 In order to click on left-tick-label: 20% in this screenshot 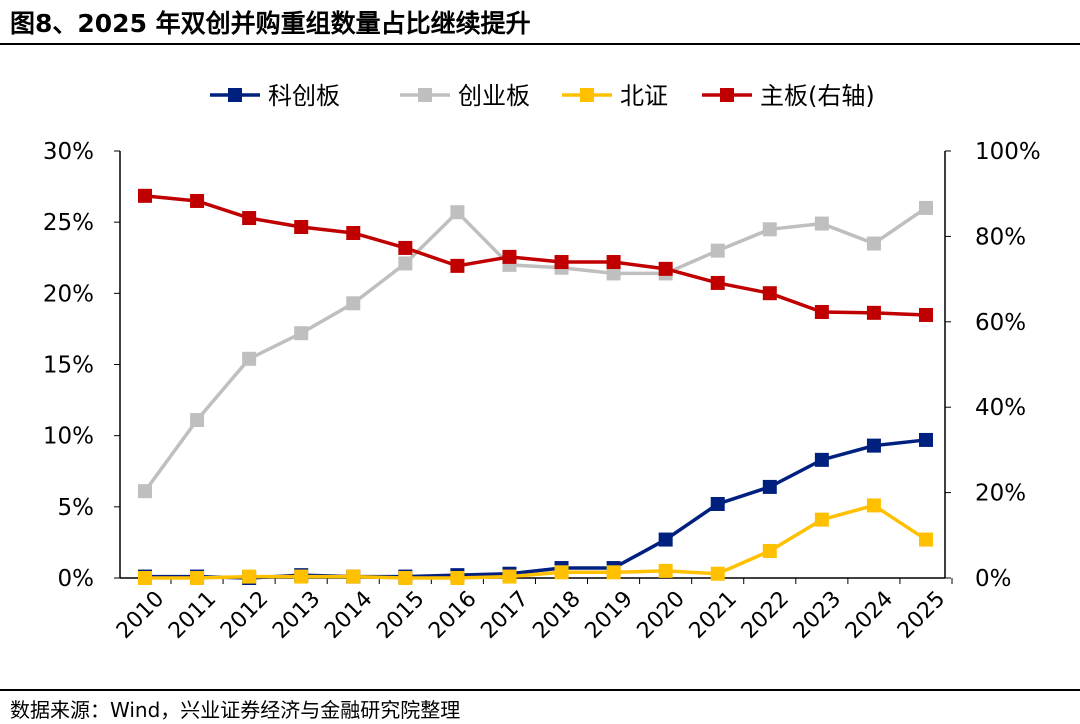, I will do `click(68, 294)`.